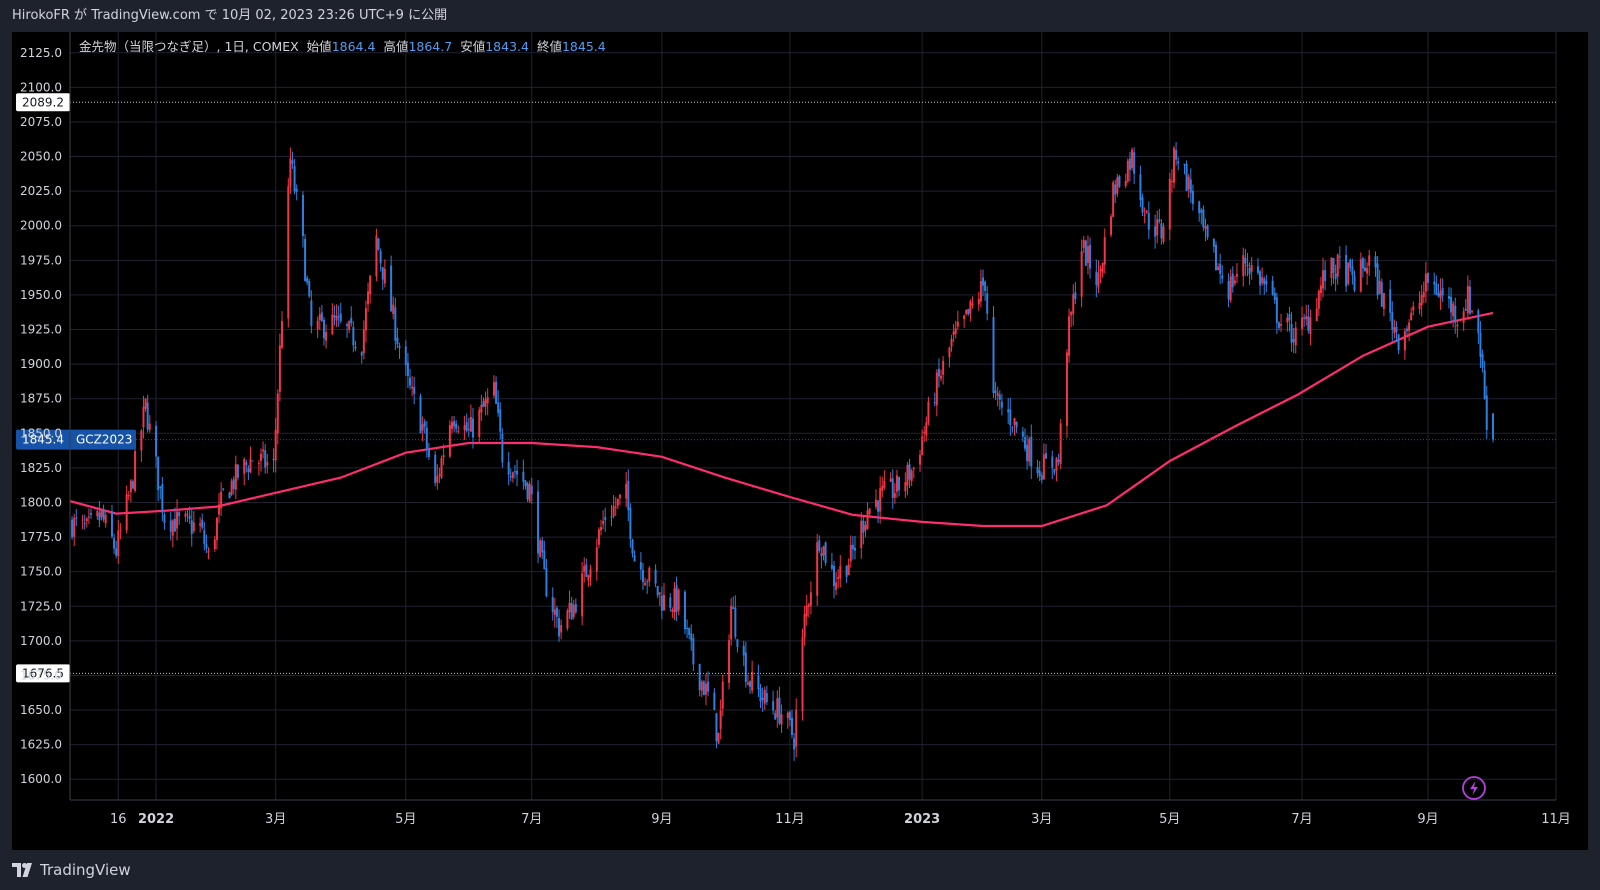  Describe the element at coordinates (820, 813) in the screenshot. I see `x-axis: 16 2022 3月 5月 7月 9月 11月 2023 3月 5月 7月 9月 11月` at that location.